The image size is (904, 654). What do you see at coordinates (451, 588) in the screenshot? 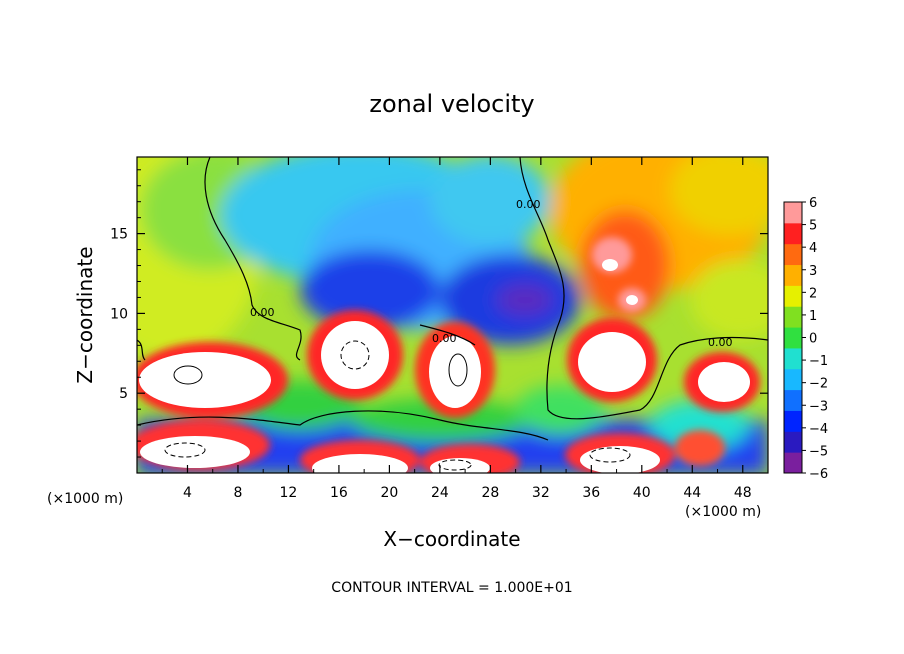
I see `contour-interval-note: CONTOUR INTERVAL = 1.000E+01` at bounding box center [451, 588].